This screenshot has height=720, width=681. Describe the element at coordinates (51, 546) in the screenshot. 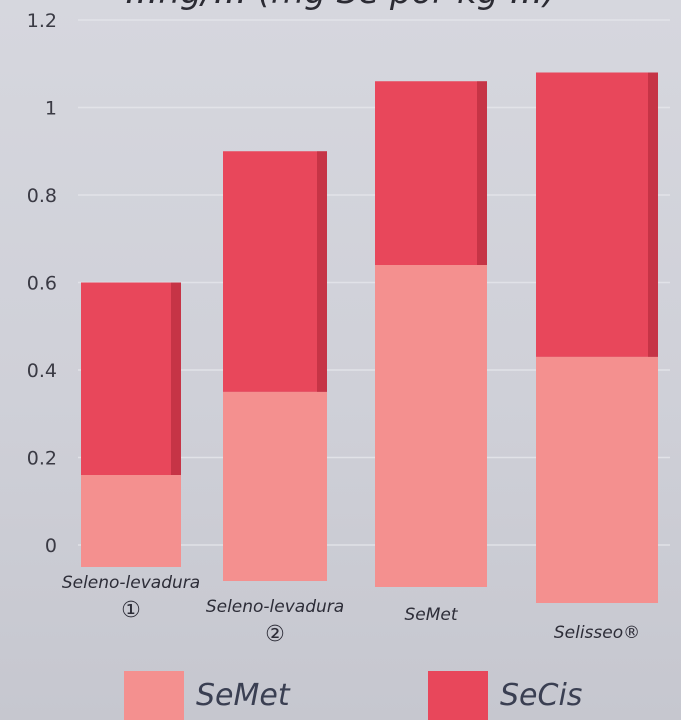

I see `y-tick-label: 0` at that location.